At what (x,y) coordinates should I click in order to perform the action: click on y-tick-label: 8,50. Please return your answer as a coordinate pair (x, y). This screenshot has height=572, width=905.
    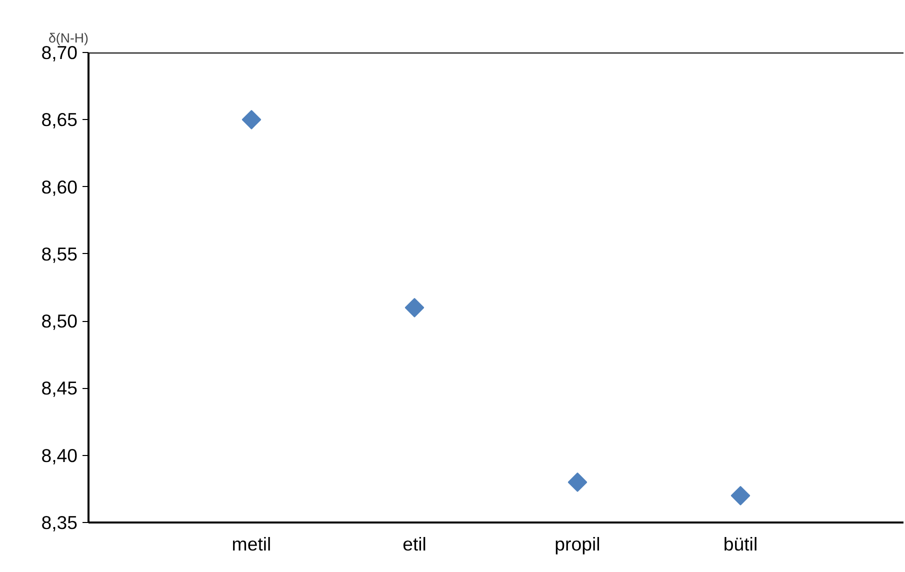
    Looking at the image, I should click on (59, 321).